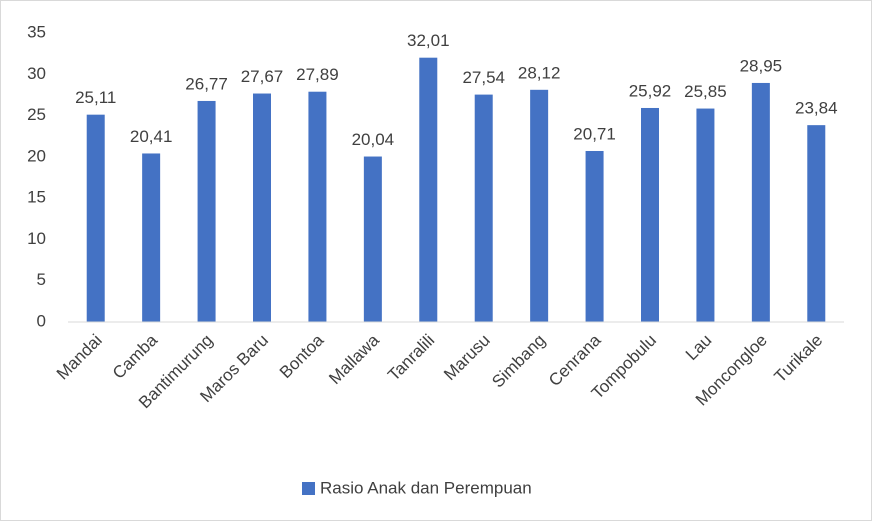 This screenshot has height=522, width=873. Describe the element at coordinates (761, 65) in the screenshot. I see `value-label: 28,95` at that location.